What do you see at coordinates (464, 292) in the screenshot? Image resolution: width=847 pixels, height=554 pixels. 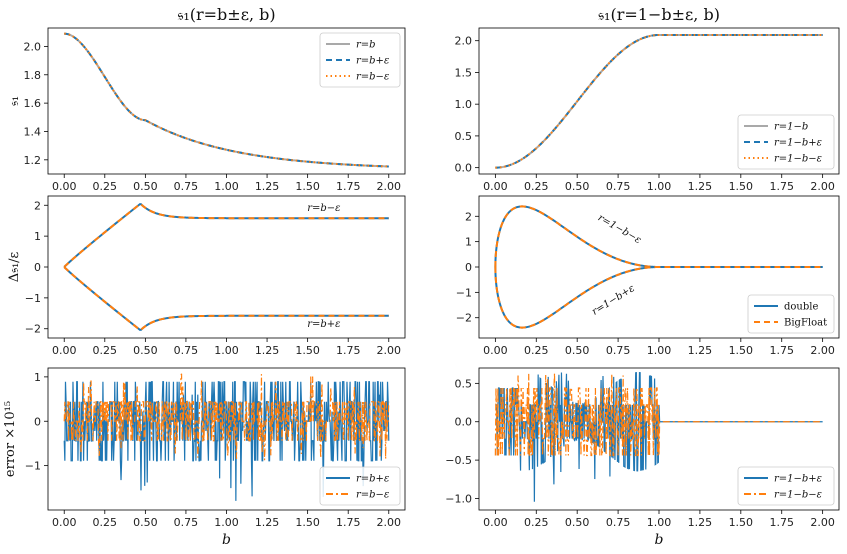 I see `y-tick-label: −1` at bounding box center [464, 292].